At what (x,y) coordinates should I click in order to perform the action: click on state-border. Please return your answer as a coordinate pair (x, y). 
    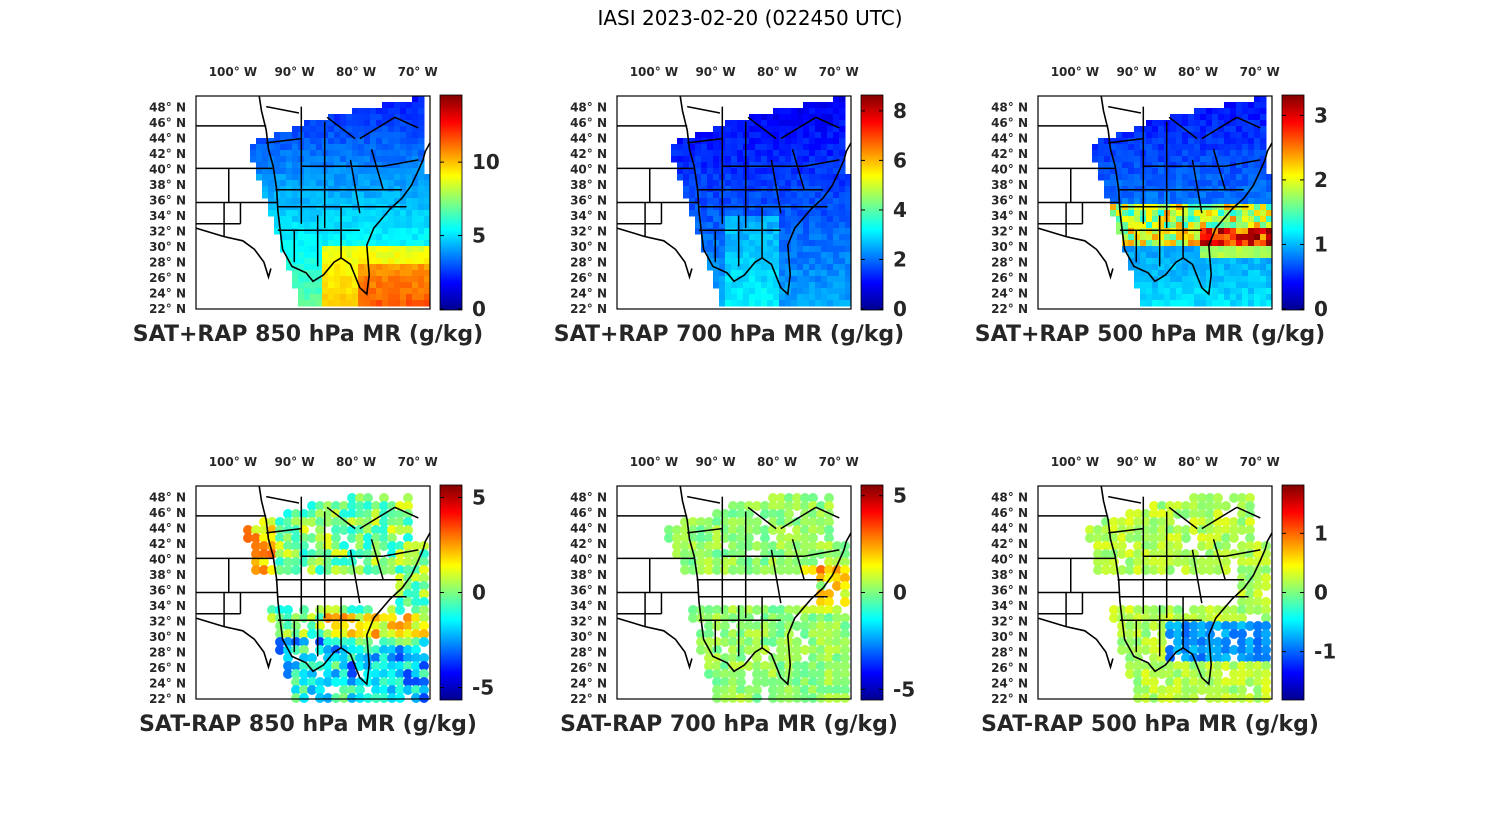
    Looking at the image, I should click on (283, 109).